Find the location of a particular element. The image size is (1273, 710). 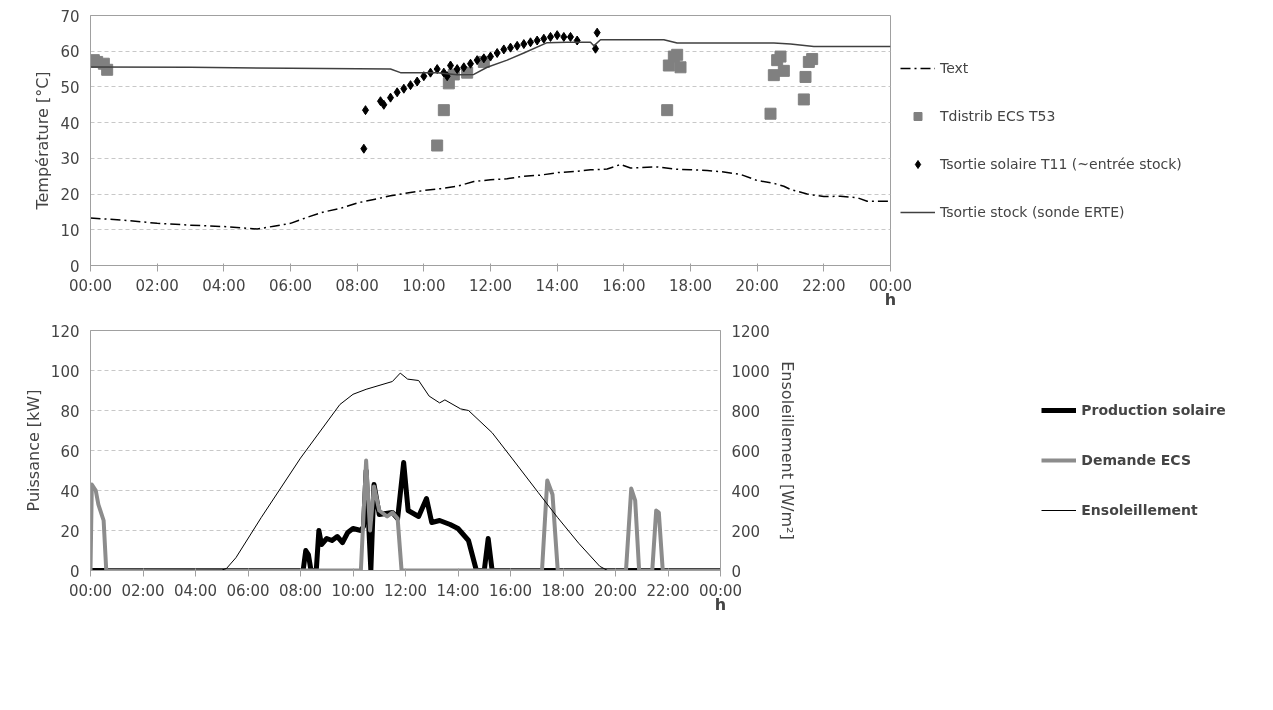

legend-label: Tsortie stock (sonde ERTE) is located at coordinates (1032, 212).